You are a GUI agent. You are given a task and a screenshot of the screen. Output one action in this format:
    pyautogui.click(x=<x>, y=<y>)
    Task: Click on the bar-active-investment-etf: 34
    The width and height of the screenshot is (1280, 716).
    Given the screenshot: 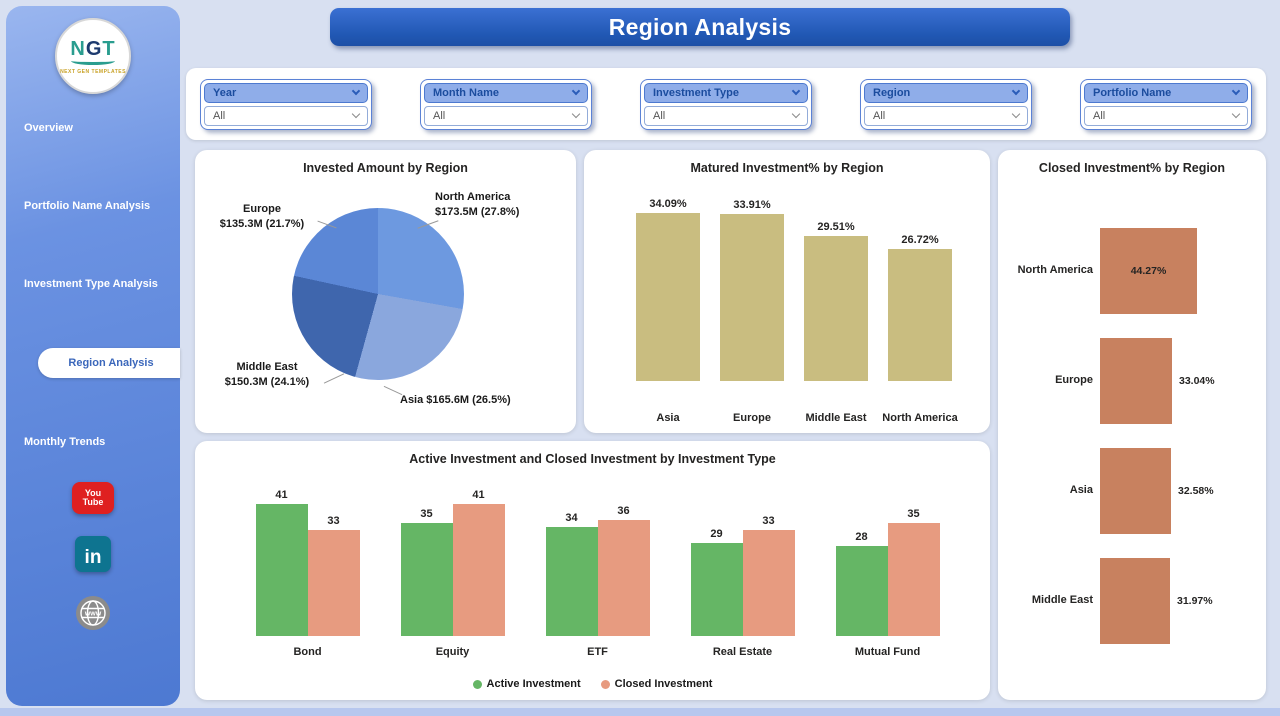 What is the action you would take?
    pyautogui.click(x=571, y=574)
    